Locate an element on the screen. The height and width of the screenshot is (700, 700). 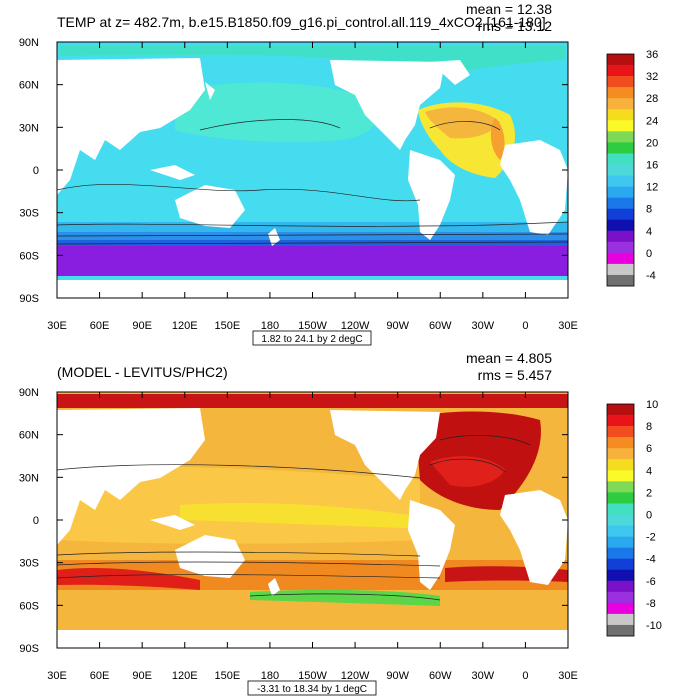
panel-2-southern-red is located at coordinates (128, 579).